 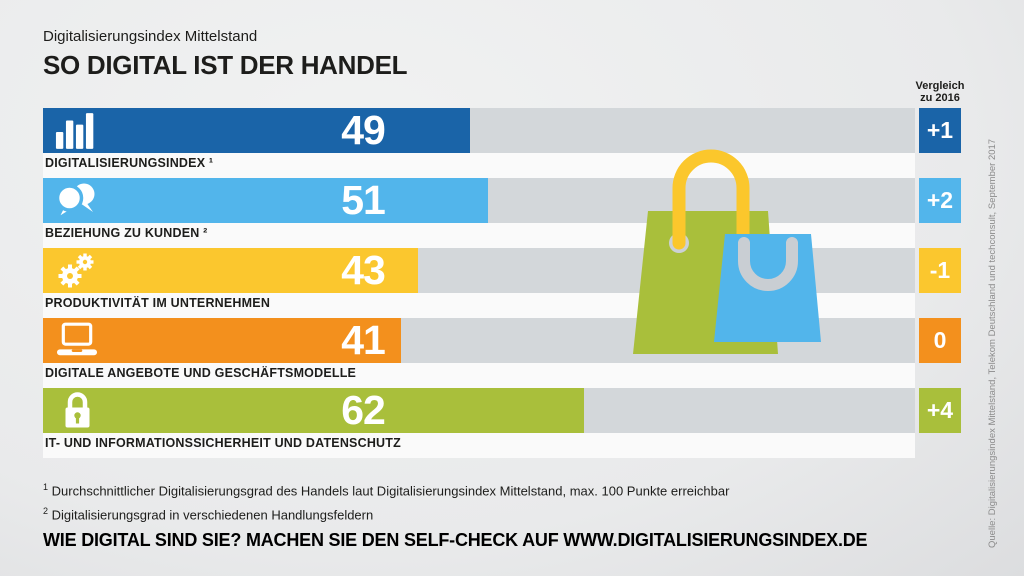 I want to click on bar-value: 41, so click(x=363, y=340).